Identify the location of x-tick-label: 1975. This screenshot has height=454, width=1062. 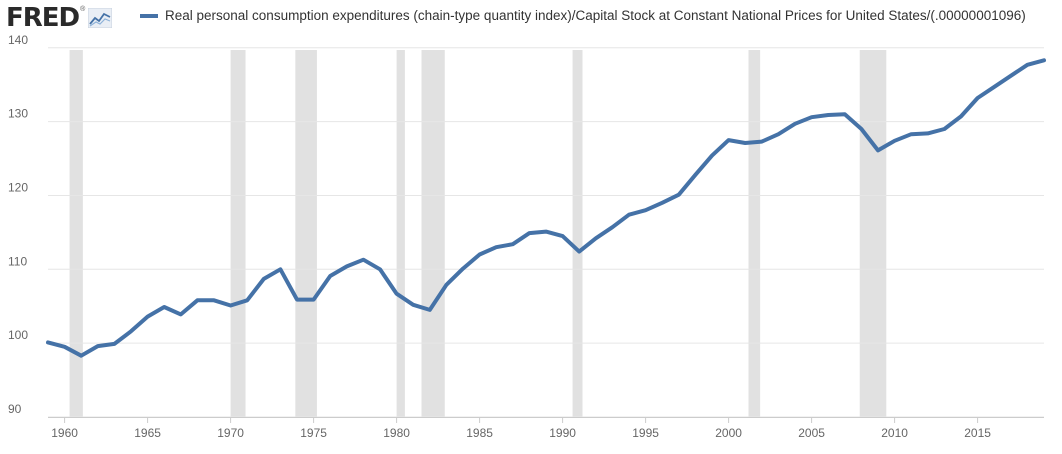
(313, 433).